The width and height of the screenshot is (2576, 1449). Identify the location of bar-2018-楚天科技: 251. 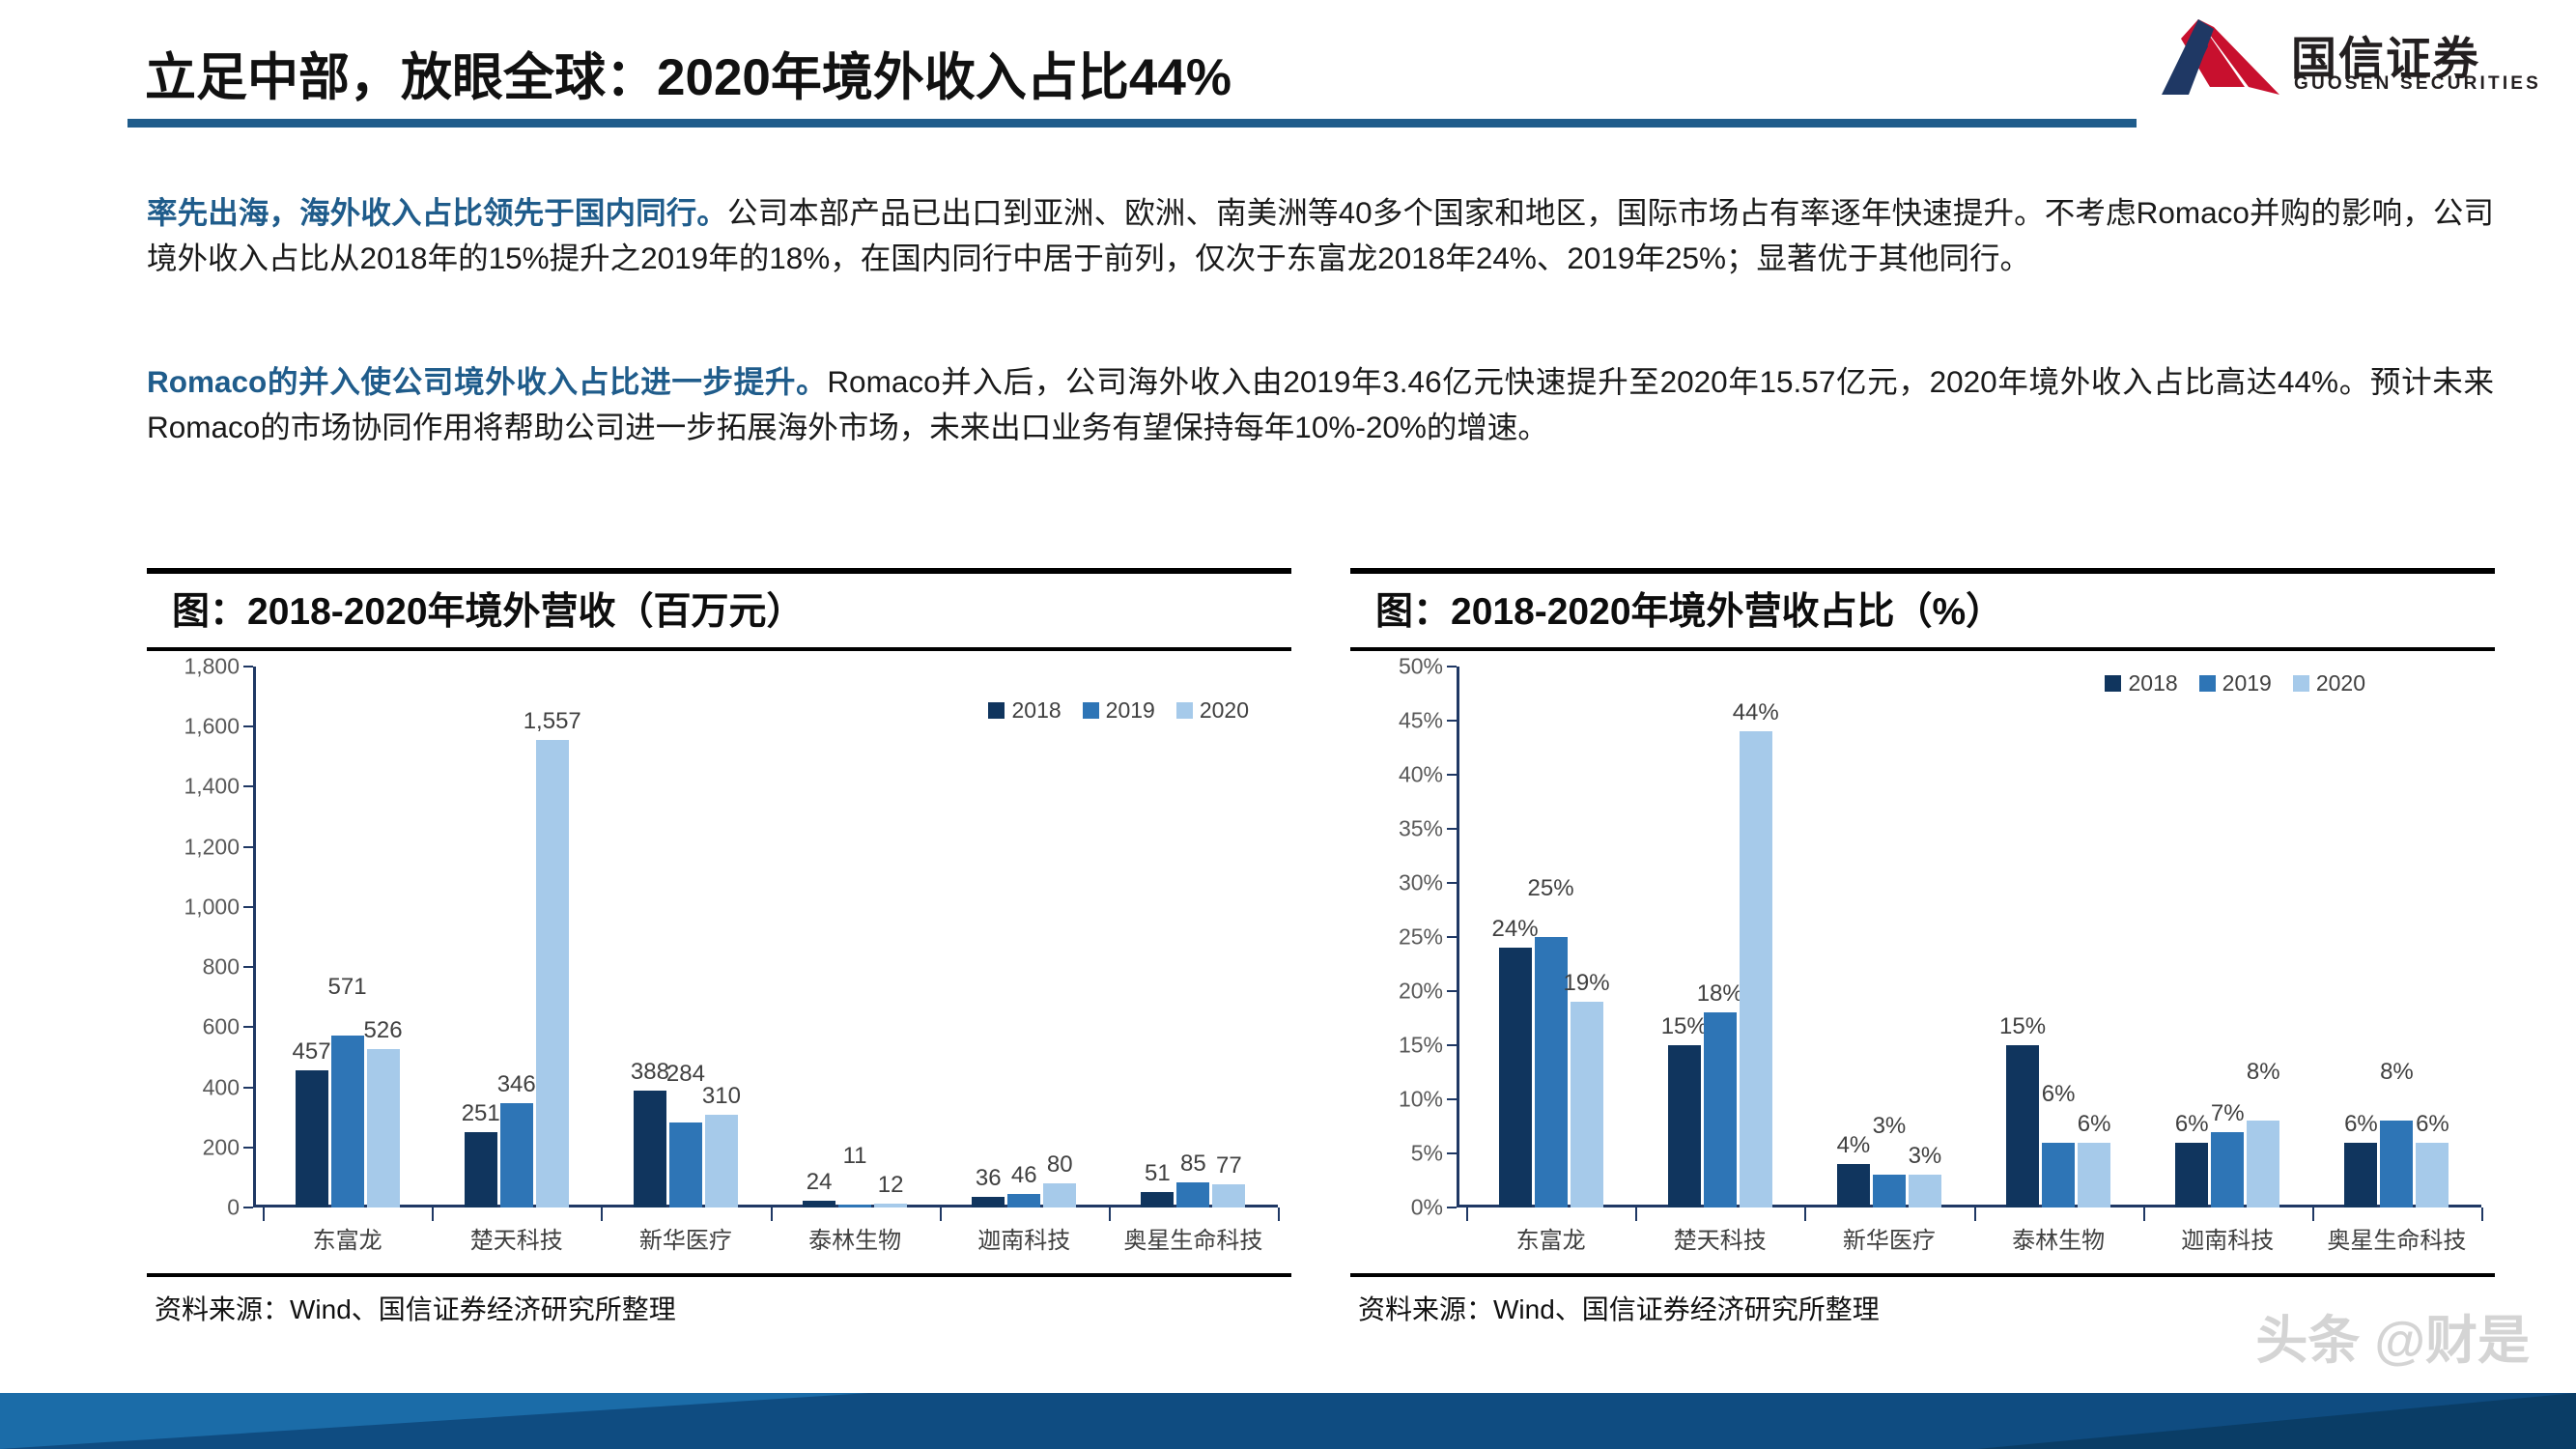
(481, 1154).